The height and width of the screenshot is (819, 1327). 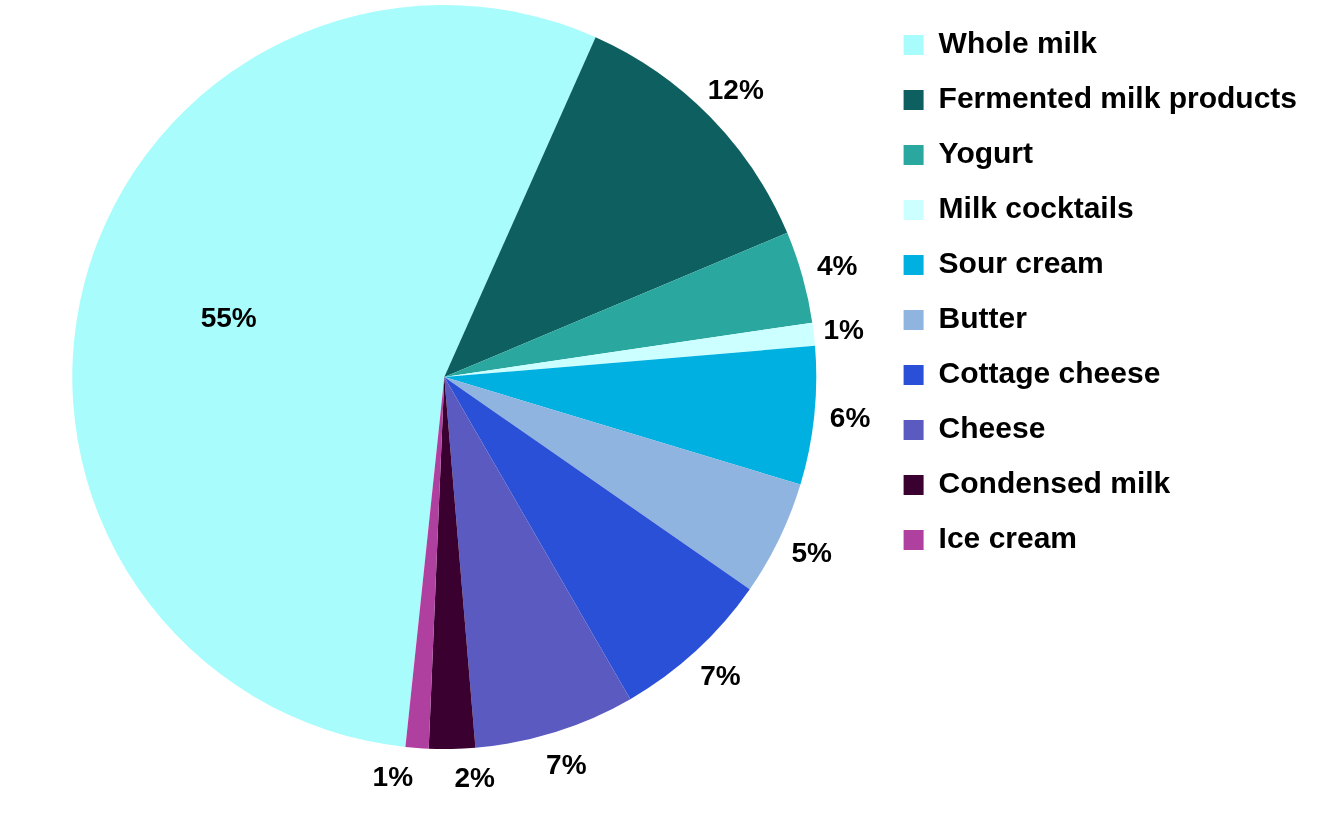 I want to click on legend-label: Butter, so click(x=983, y=318).